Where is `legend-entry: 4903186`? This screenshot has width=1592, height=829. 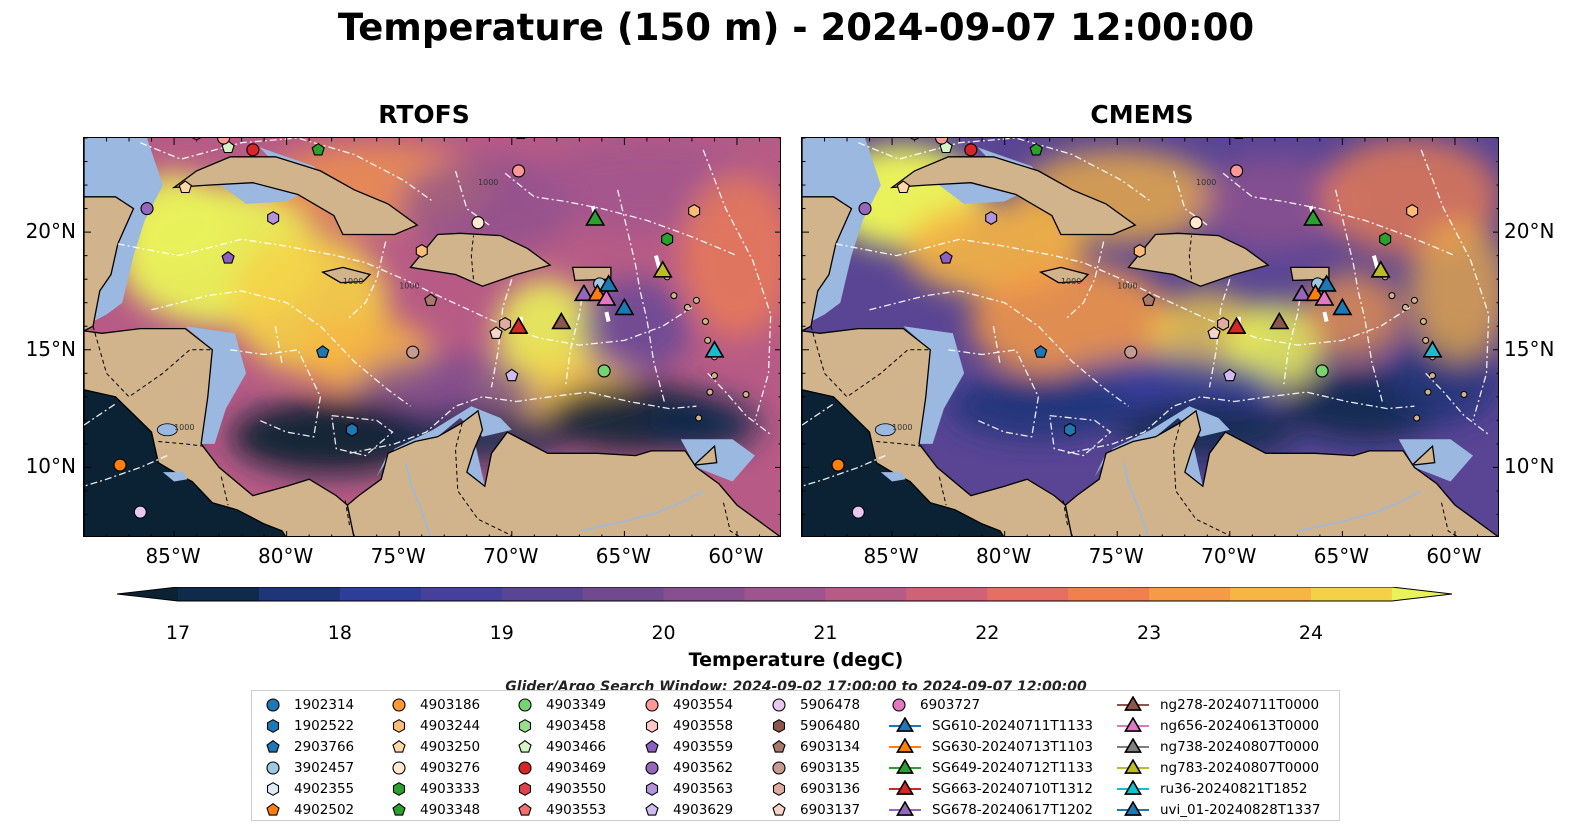
legend-entry: 4903186 is located at coordinates (434, 704).